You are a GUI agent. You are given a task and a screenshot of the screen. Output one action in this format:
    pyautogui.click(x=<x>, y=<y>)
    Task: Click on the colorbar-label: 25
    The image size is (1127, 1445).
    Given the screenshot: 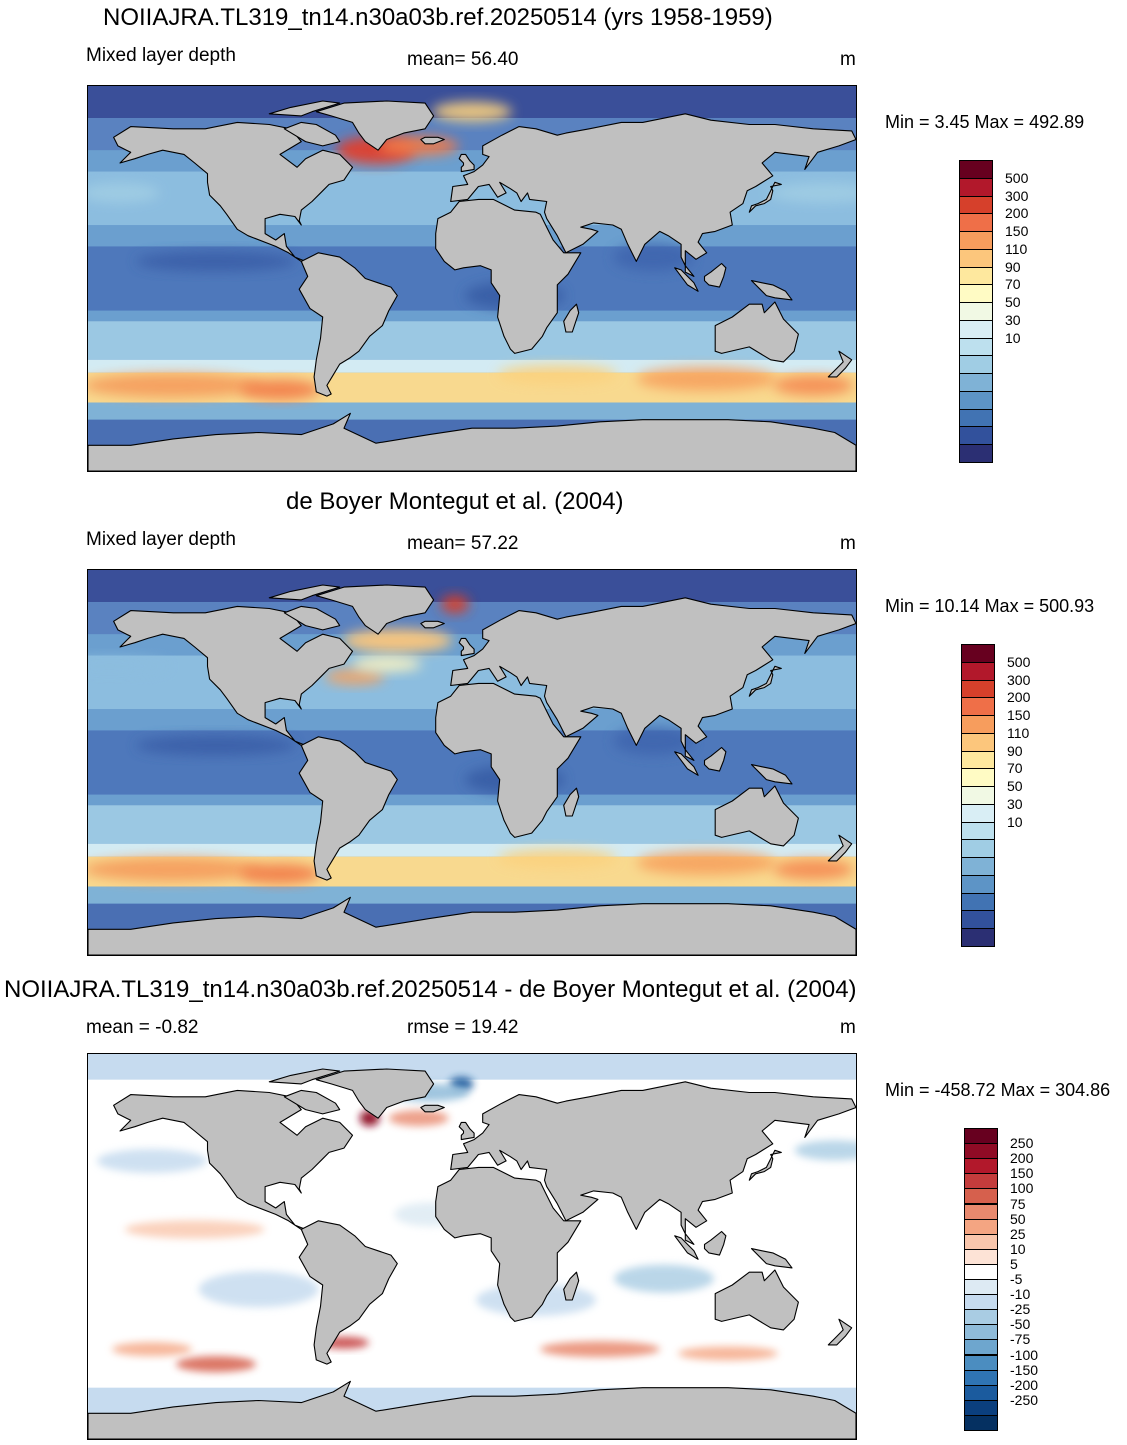 What is the action you would take?
    pyautogui.click(x=1018, y=1233)
    